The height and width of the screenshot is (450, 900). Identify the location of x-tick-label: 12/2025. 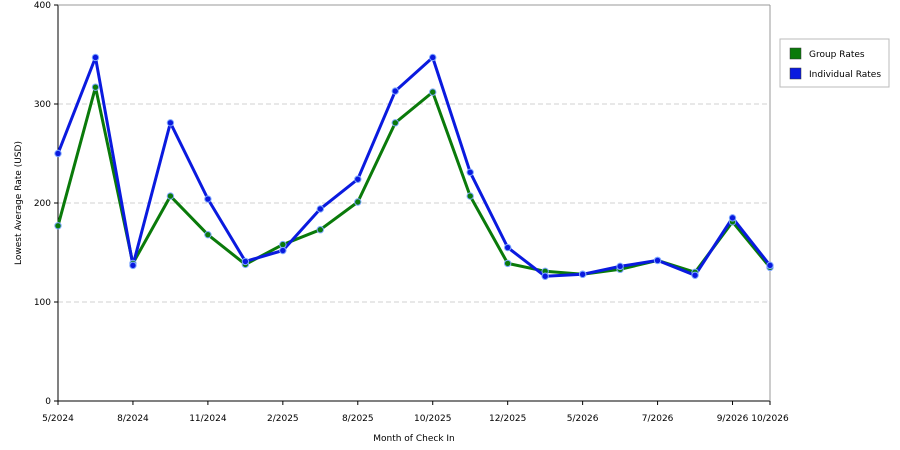
(507, 419).